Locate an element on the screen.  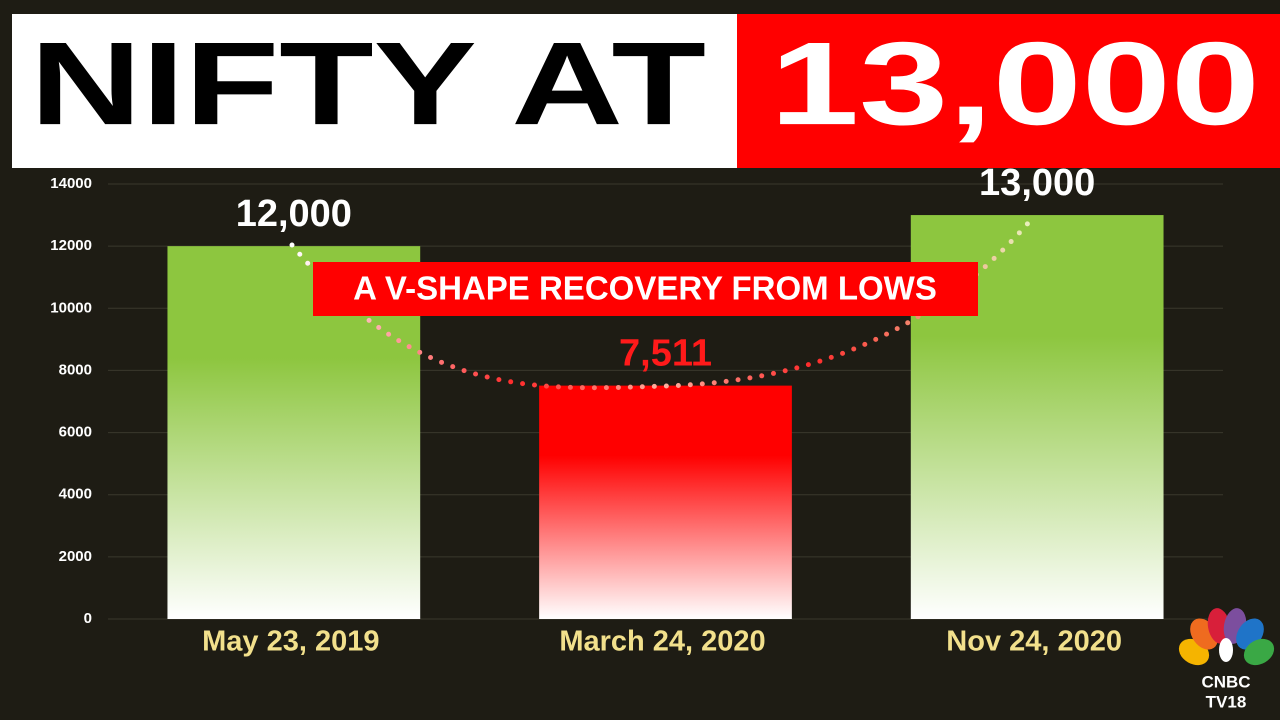
value-label: 7,511 is located at coordinates (665, 354).